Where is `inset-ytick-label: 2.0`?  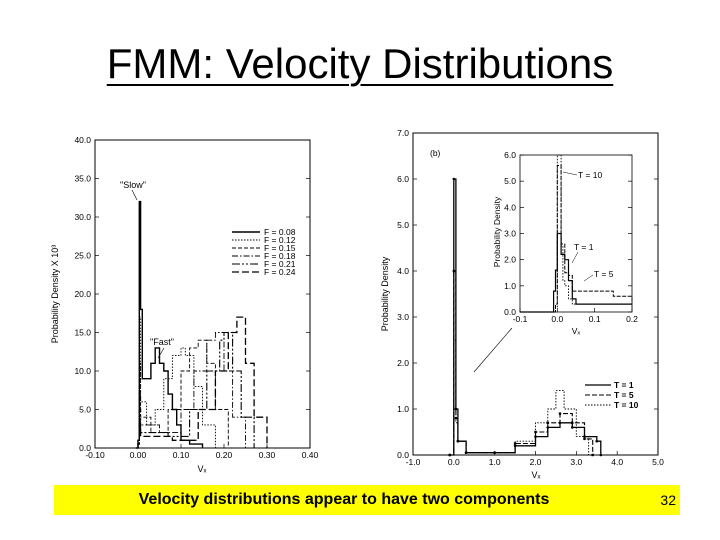
inset-ytick-label: 2.0 is located at coordinates (510, 260).